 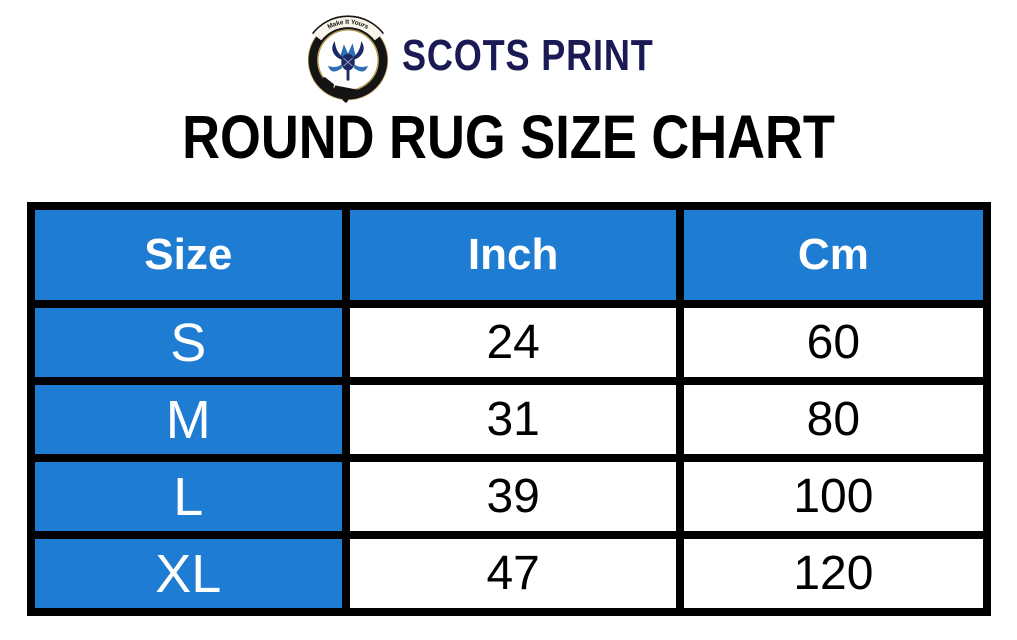 I want to click on header-cell-size: Size, so click(x=188, y=255).